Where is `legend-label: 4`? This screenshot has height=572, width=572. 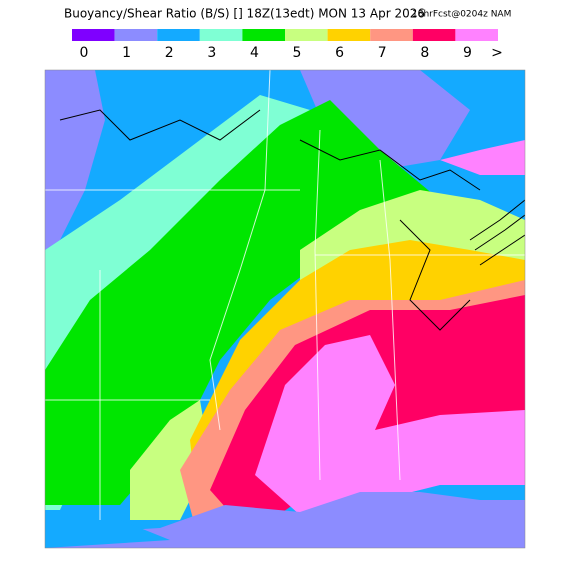
legend-label: 4 is located at coordinates (254, 53).